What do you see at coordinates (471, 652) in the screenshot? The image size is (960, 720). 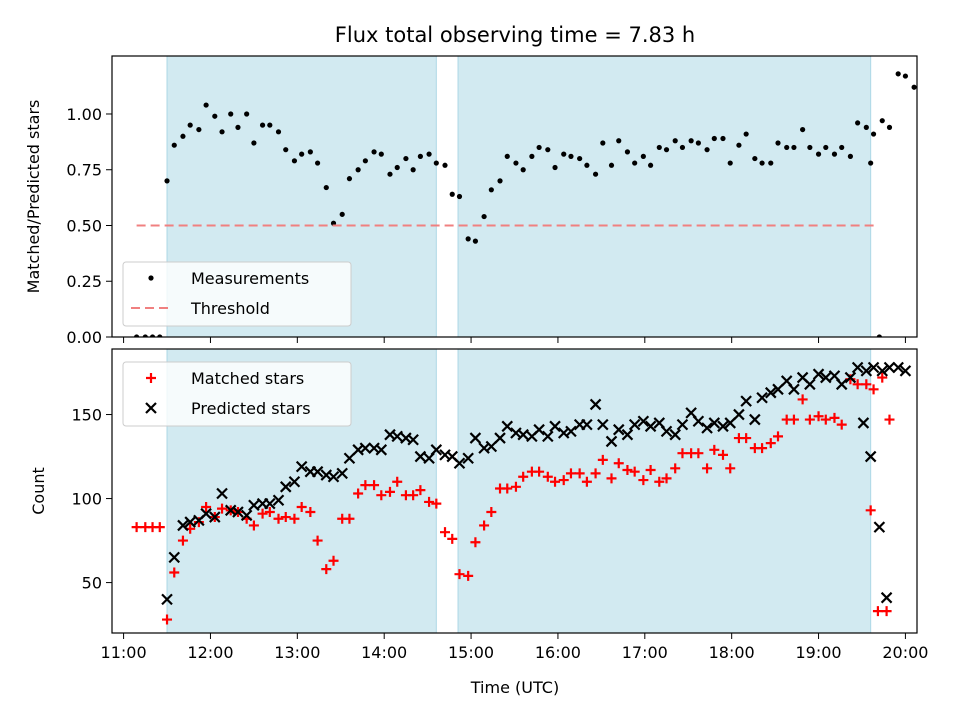 I see `x-tick-label: 15:00` at bounding box center [471, 652].